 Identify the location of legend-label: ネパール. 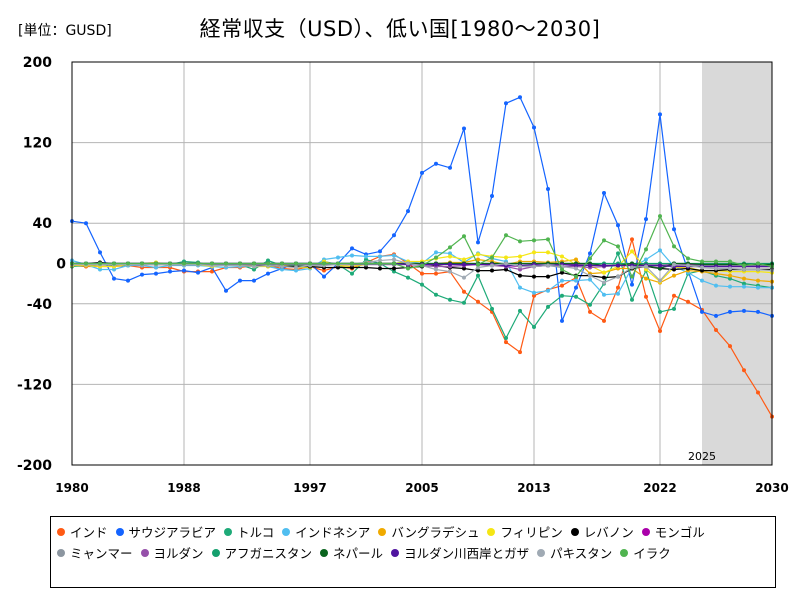
(358, 553).